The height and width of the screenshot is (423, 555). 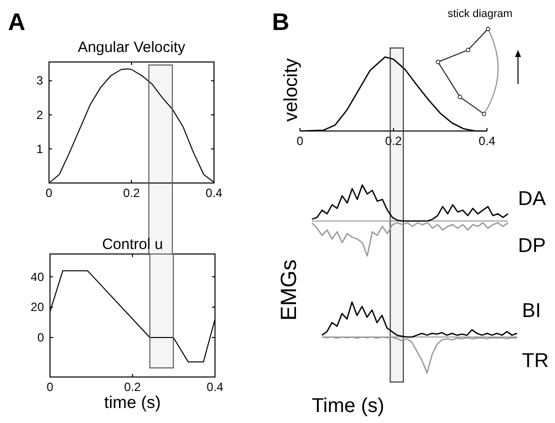 I want to click on y-tick-label: 20, so click(x=37, y=307).